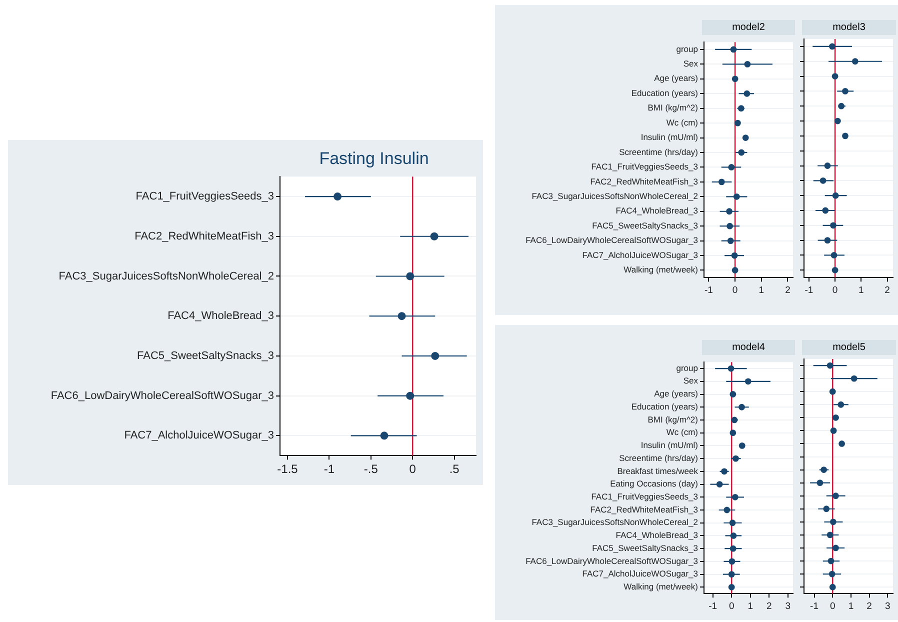  What do you see at coordinates (654, 483) in the screenshot?
I see `y-tick-label: Eating Occasions (day)` at bounding box center [654, 483].